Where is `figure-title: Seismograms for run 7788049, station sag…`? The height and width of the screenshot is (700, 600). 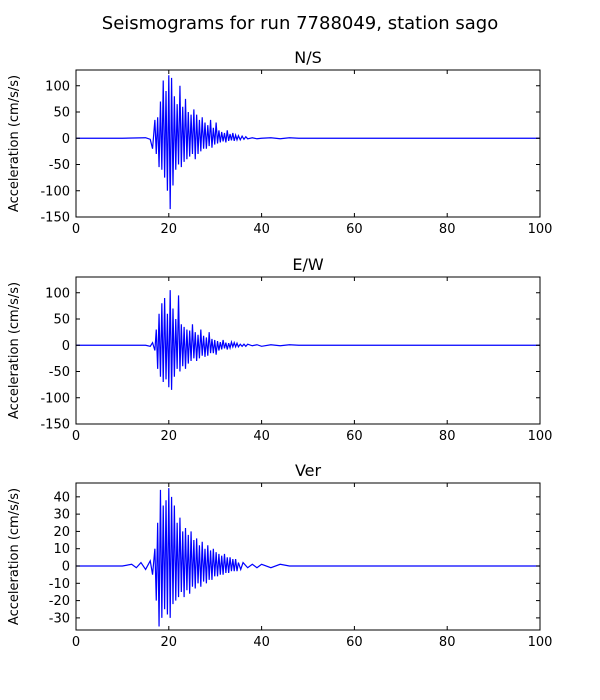 figure-title: Seismograms for run 7788049, station sag… is located at coordinates (300, 23).